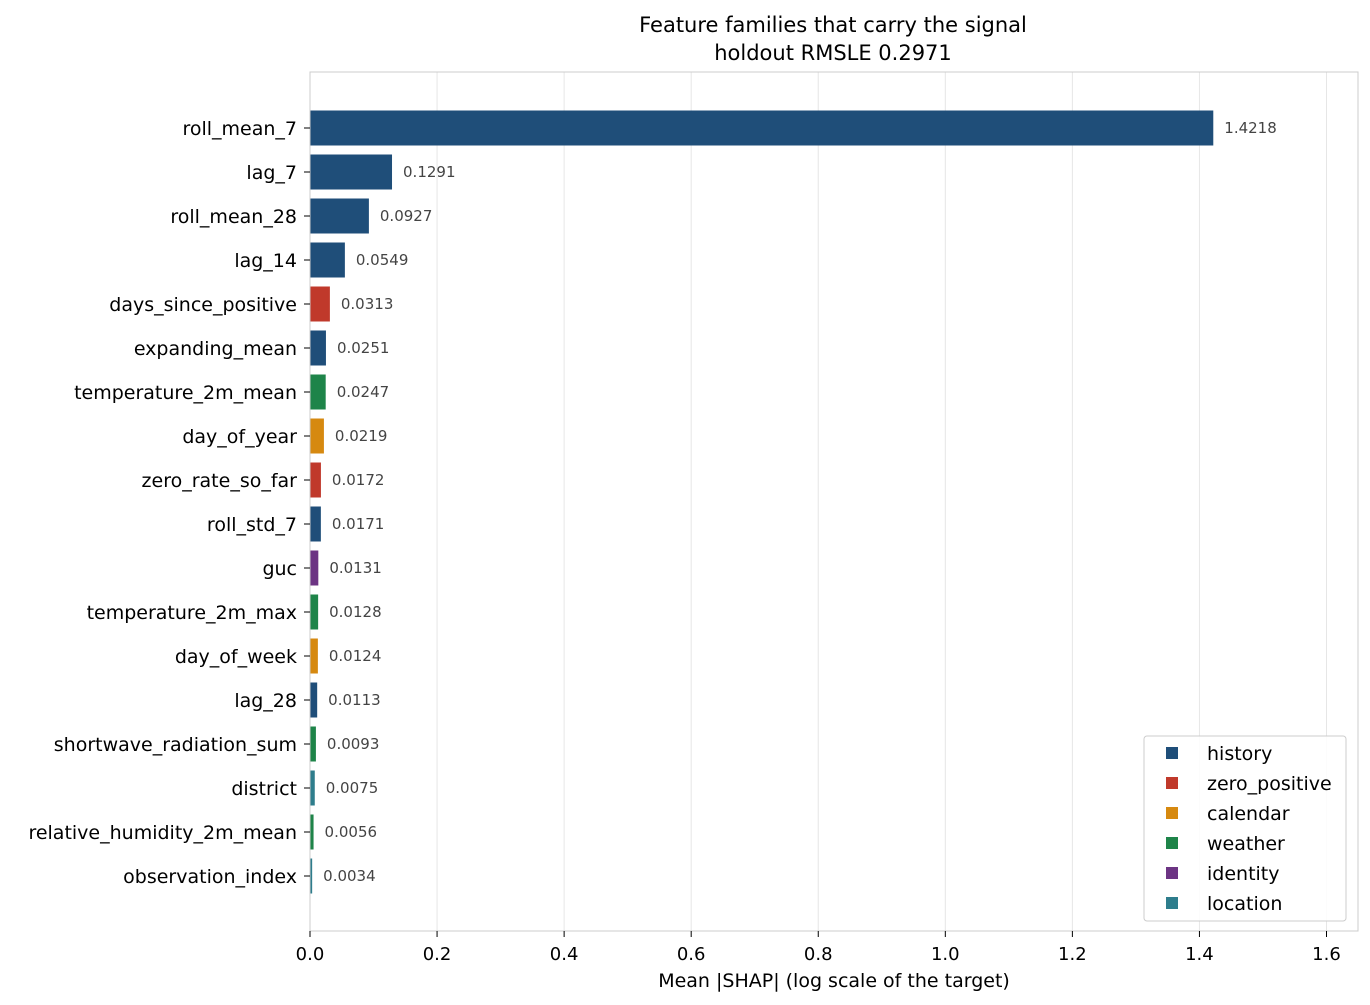 The height and width of the screenshot is (1005, 1370). Describe the element at coordinates (1326, 954) in the screenshot. I see `x-tick-label: 1.6` at that location.